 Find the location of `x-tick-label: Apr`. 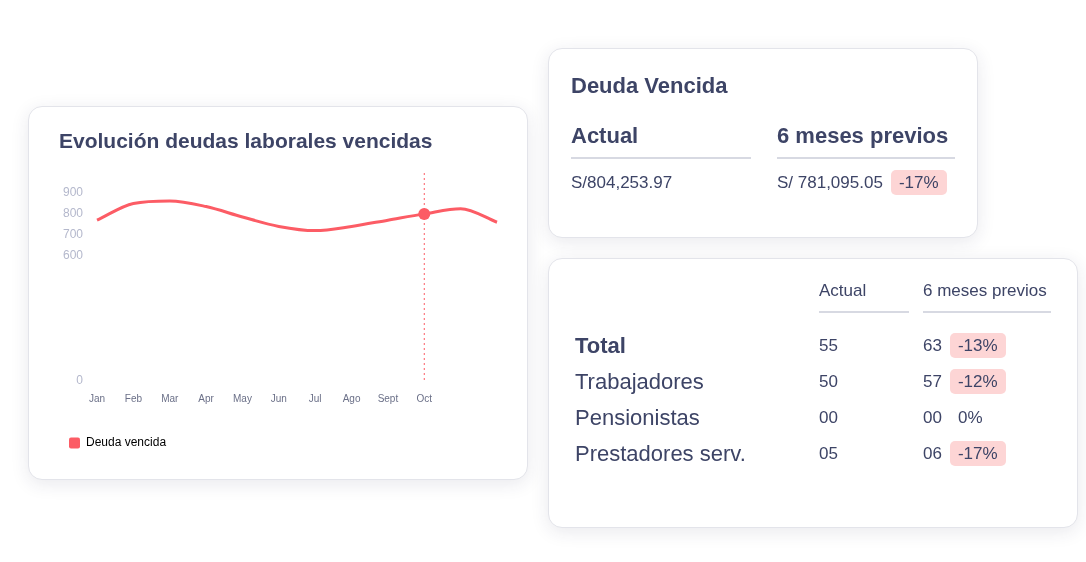

x-tick-label: Apr is located at coordinates (206, 398).